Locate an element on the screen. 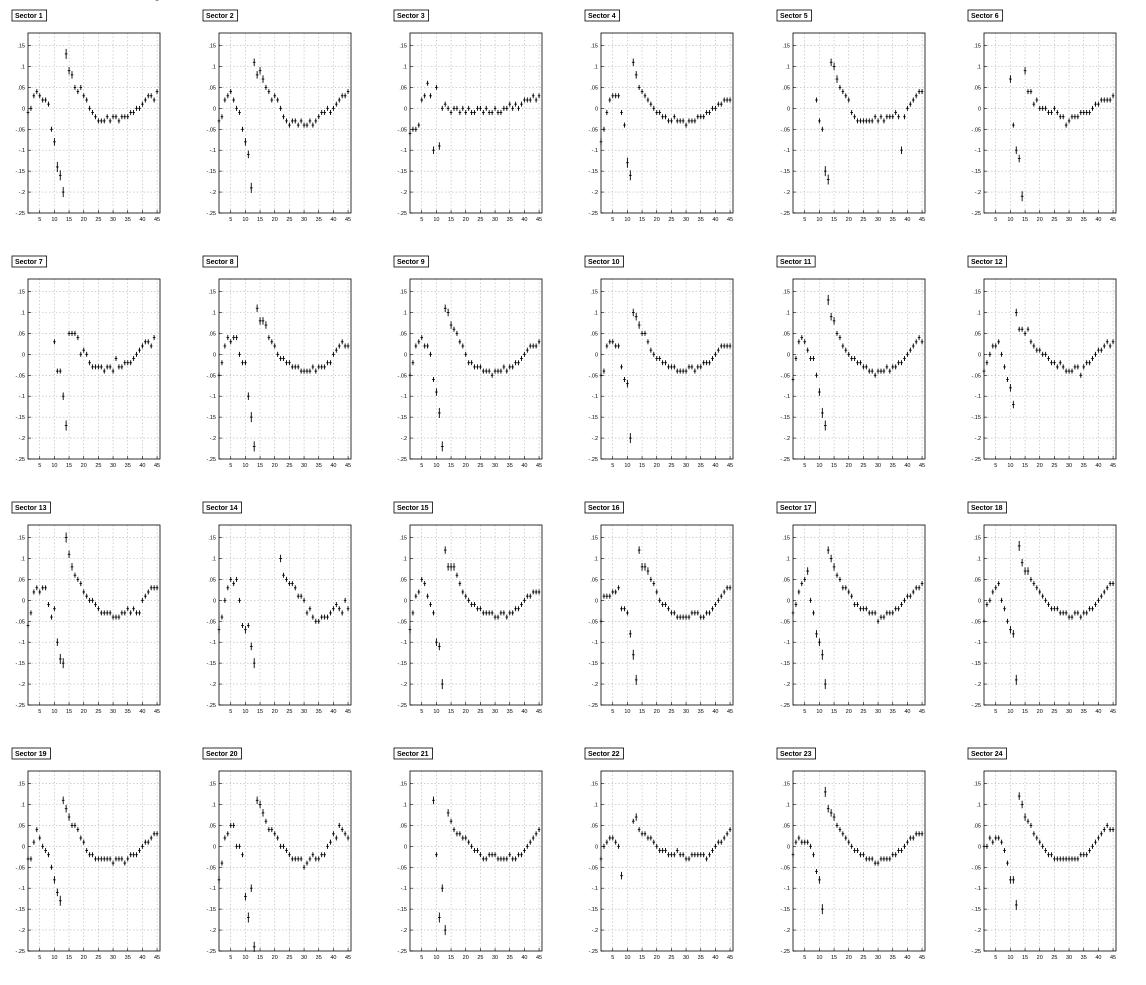  x-tick-label: 35 is located at coordinates (319, 958).